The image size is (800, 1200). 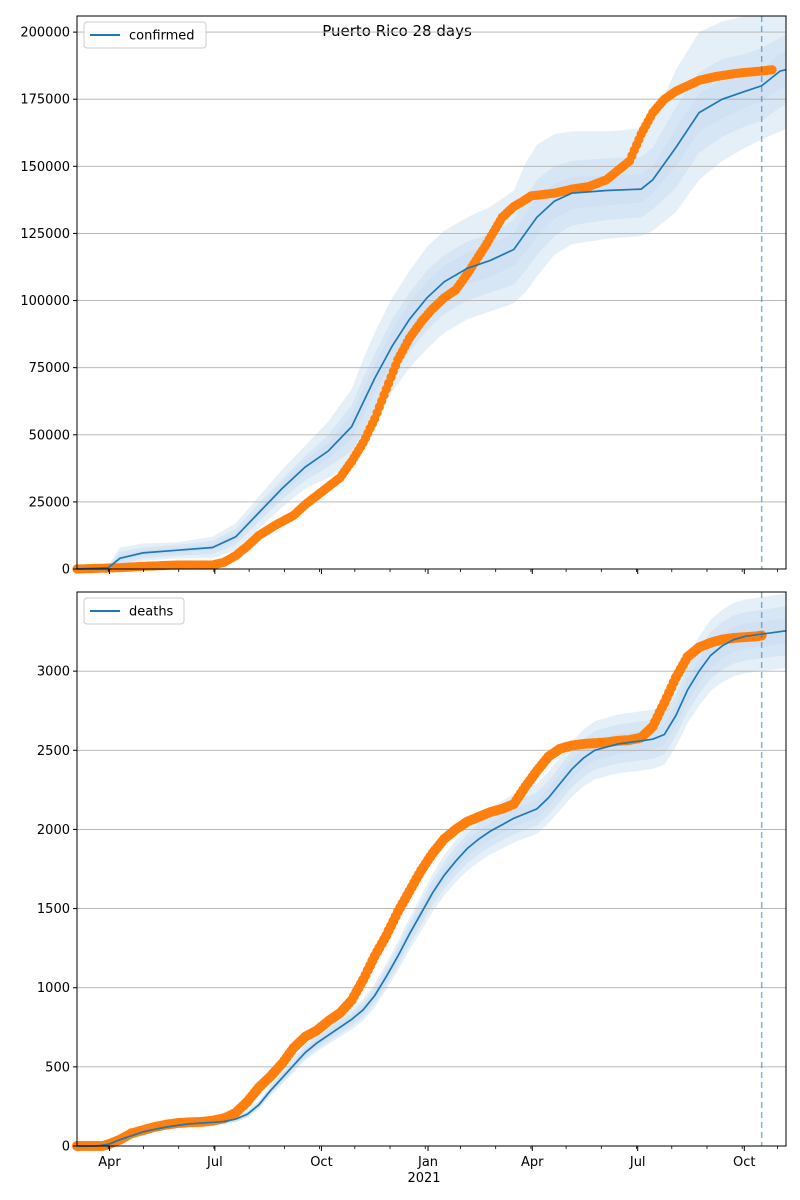 What do you see at coordinates (427, 1162) in the screenshot?
I see `x-tick-label: Jan` at bounding box center [427, 1162].